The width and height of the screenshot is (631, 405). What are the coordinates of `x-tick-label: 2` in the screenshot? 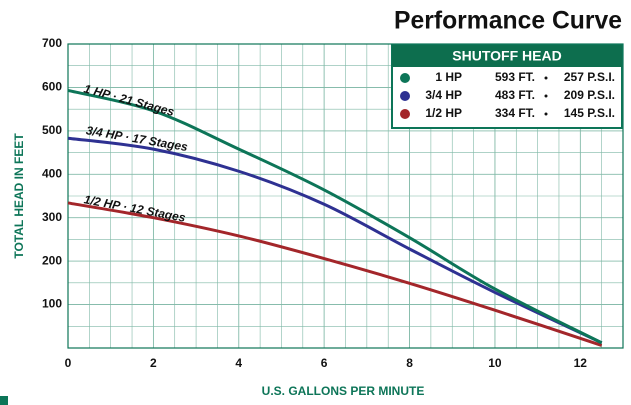 It's located at (153, 363).